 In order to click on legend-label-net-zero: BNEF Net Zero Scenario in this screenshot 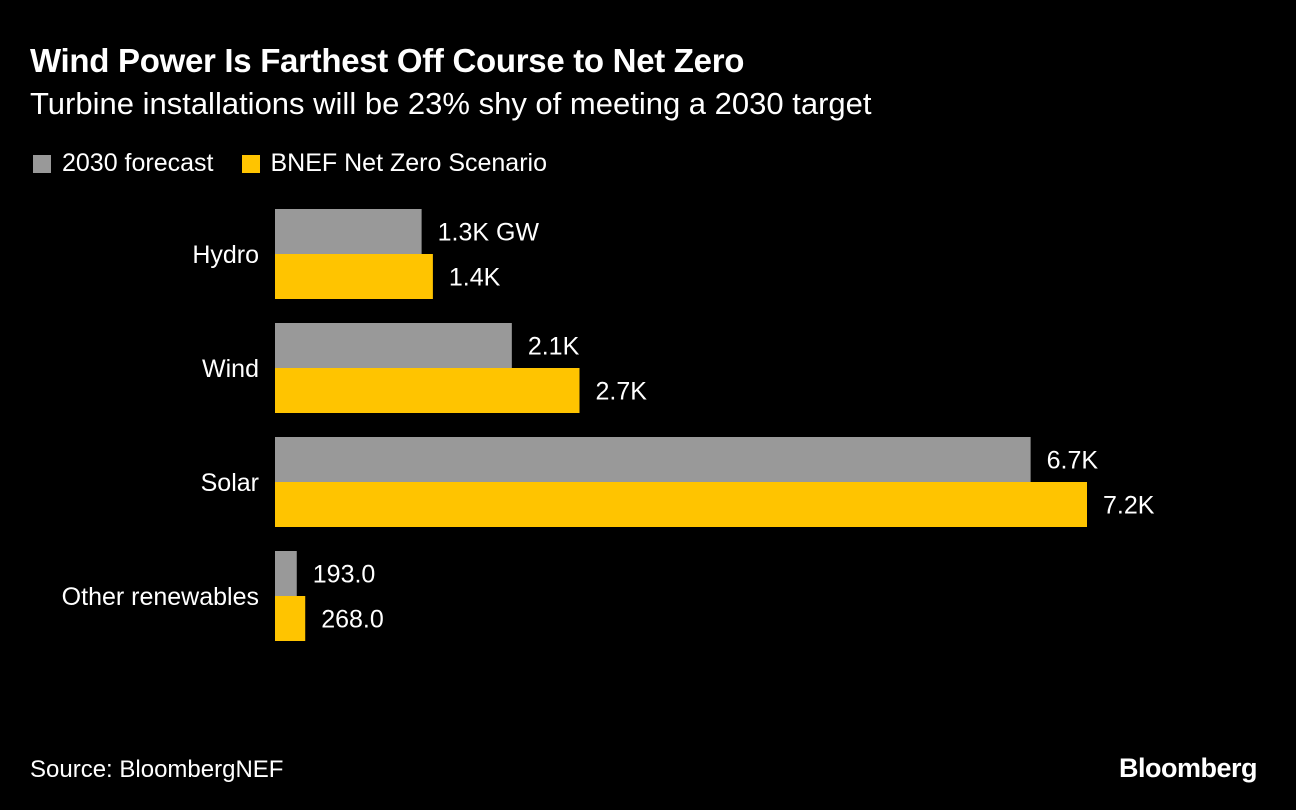, I will do `click(409, 163)`.